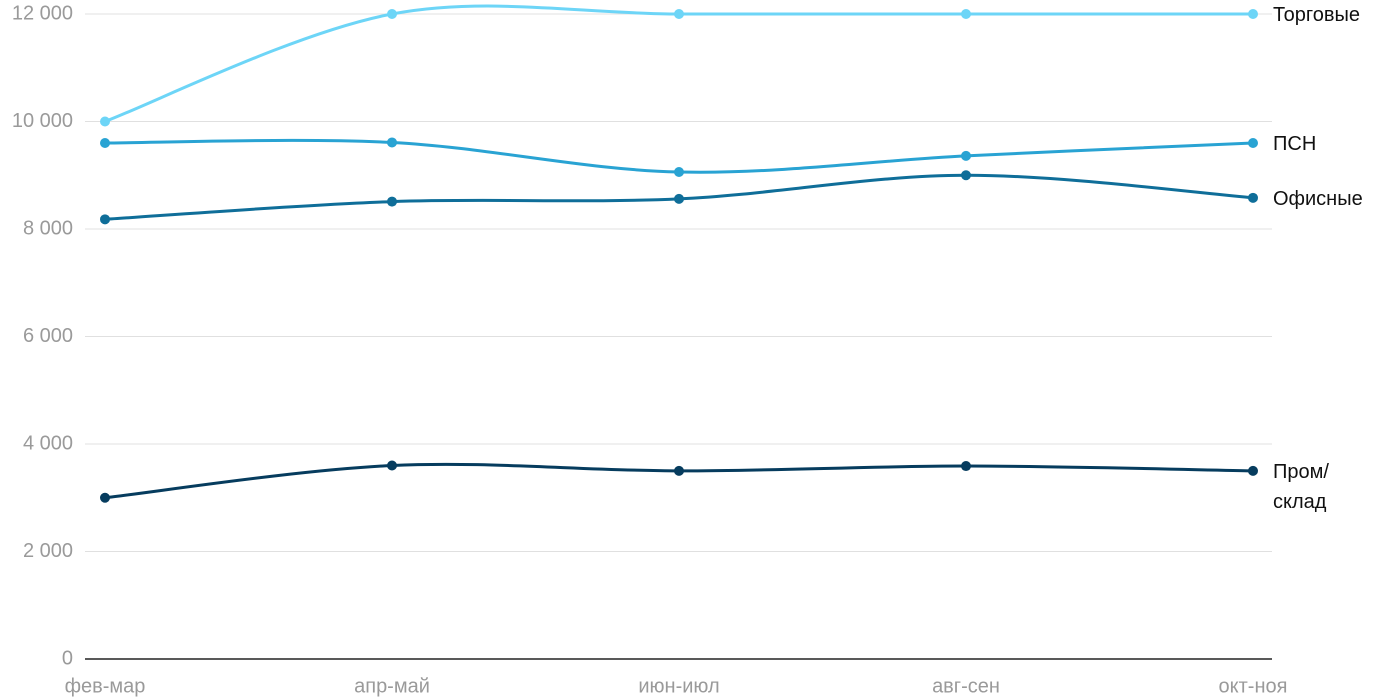 The height and width of the screenshot is (700, 1400). Describe the element at coordinates (105, 686) in the screenshot. I see `x-tick-label: фев-мар` at that location.